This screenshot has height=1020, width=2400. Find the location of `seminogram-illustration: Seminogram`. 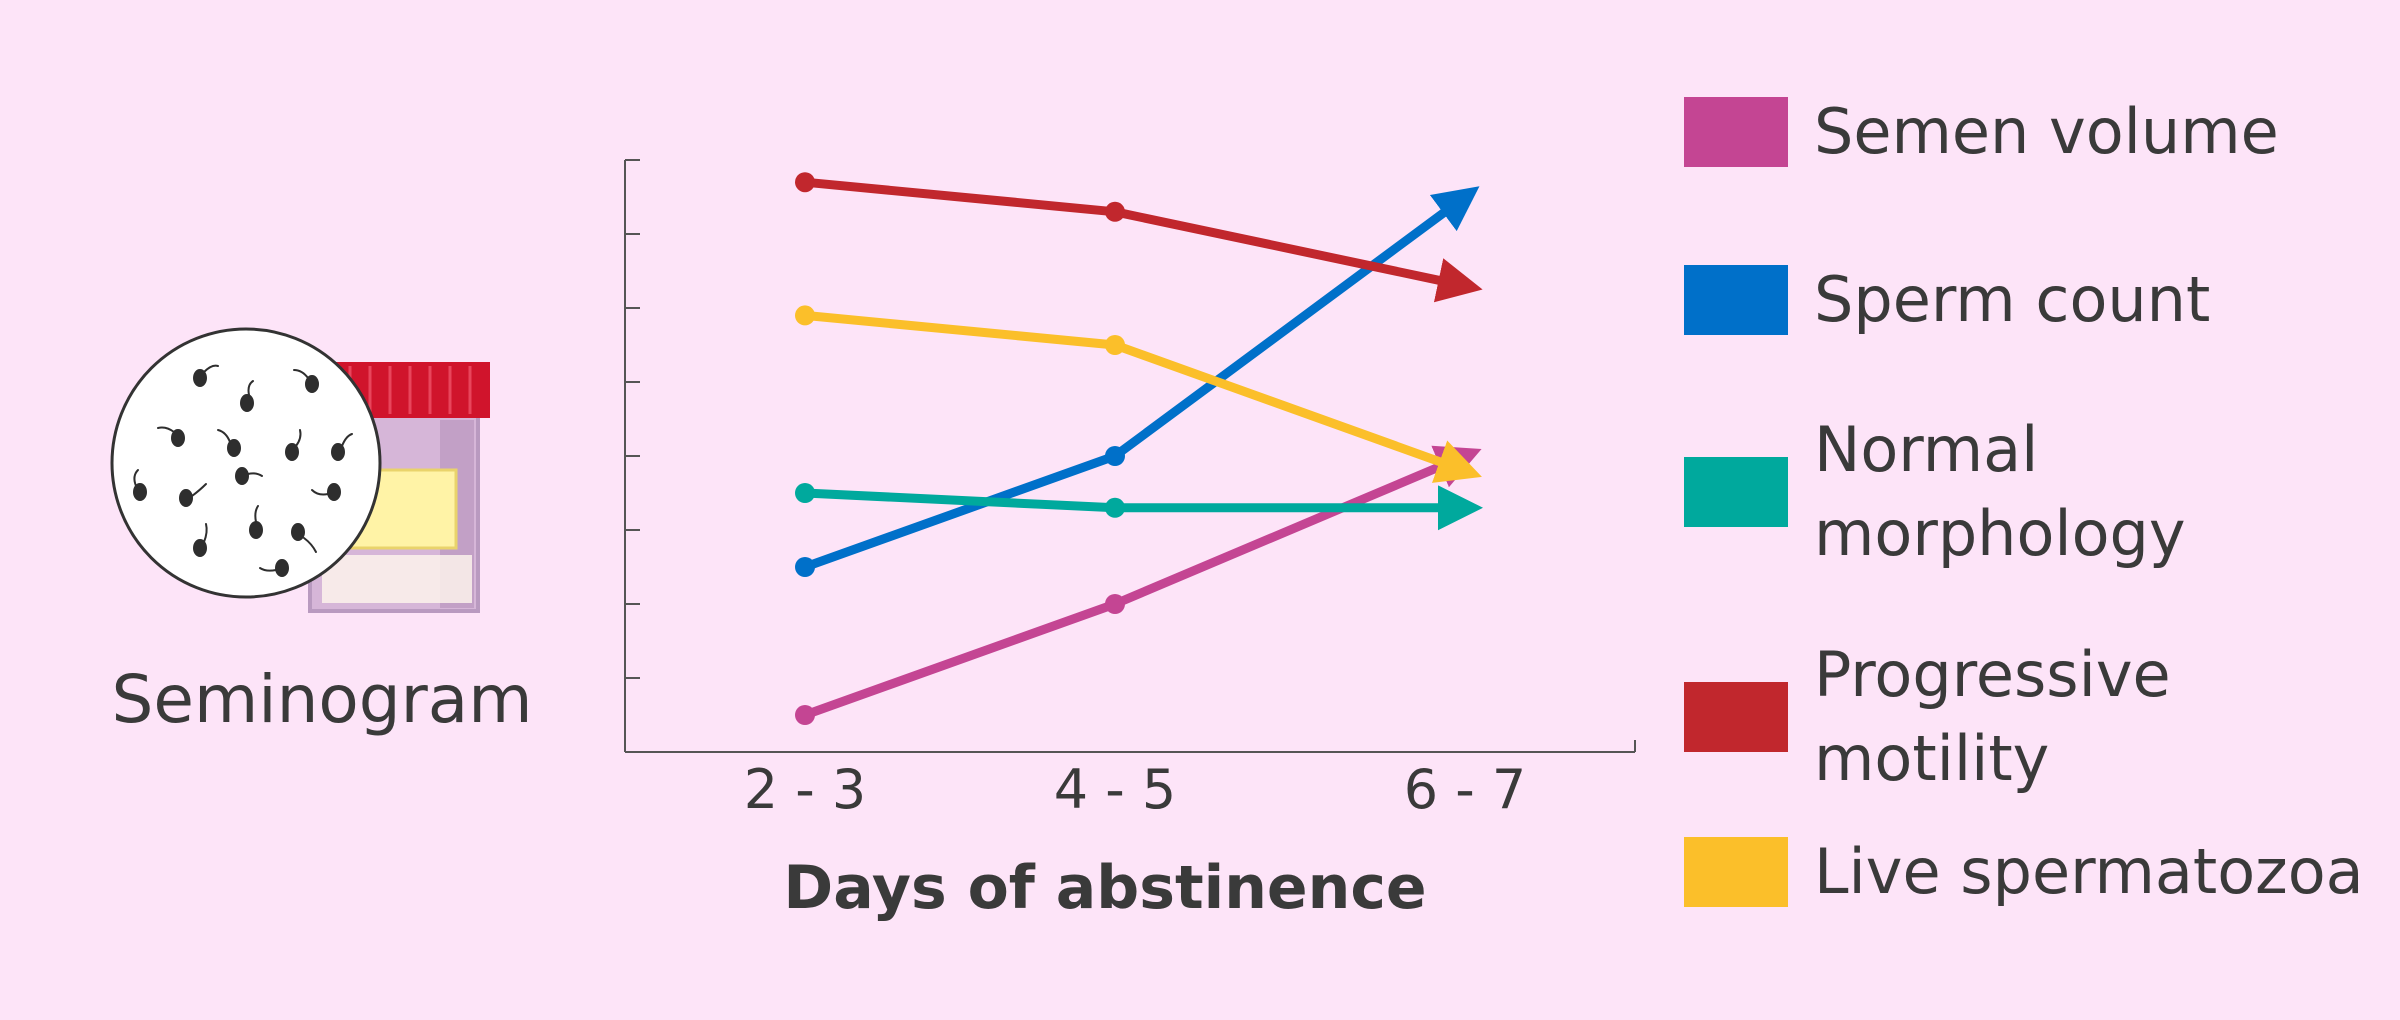

seminogram-illustration: Seminogram is located at coordinates (321, 532).